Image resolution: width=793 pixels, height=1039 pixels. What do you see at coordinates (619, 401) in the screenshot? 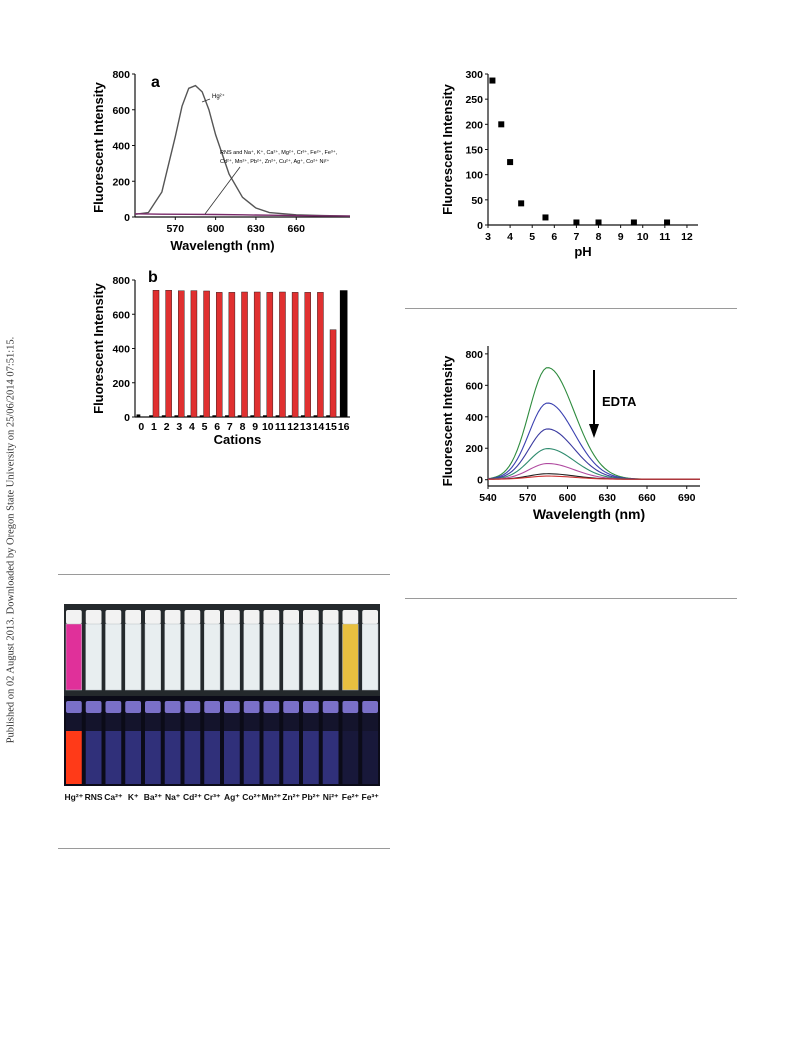
I see `edta-label: EDTA` at bounding box center [619, 401].